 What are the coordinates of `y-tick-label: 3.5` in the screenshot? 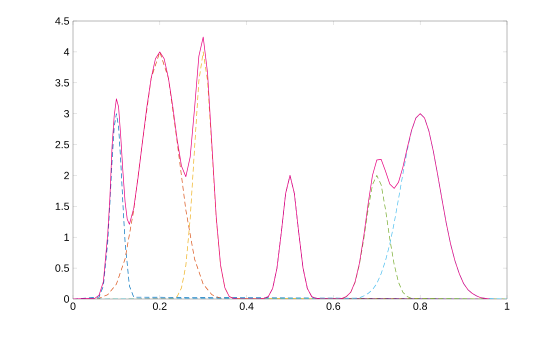 It's located at (62, 82).